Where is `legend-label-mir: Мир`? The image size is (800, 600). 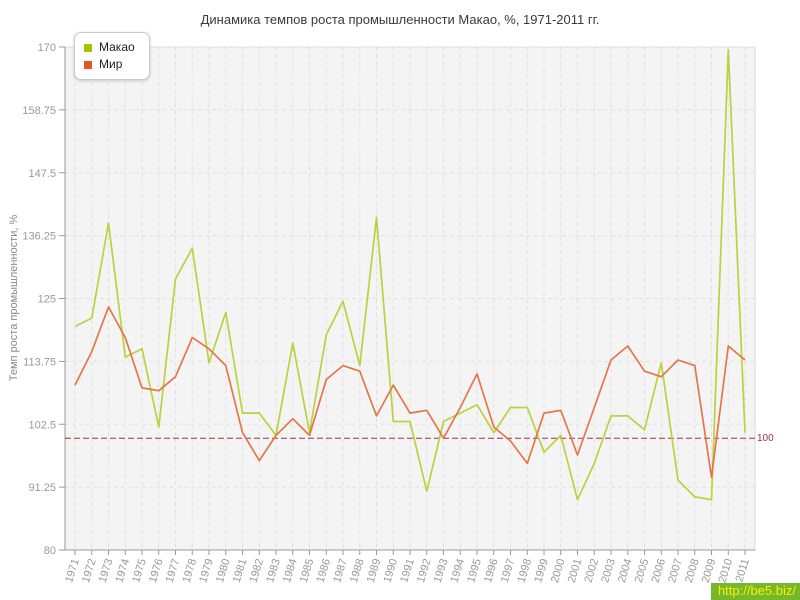 legend-label-mir: Мир is located at coordinates (111, 64).